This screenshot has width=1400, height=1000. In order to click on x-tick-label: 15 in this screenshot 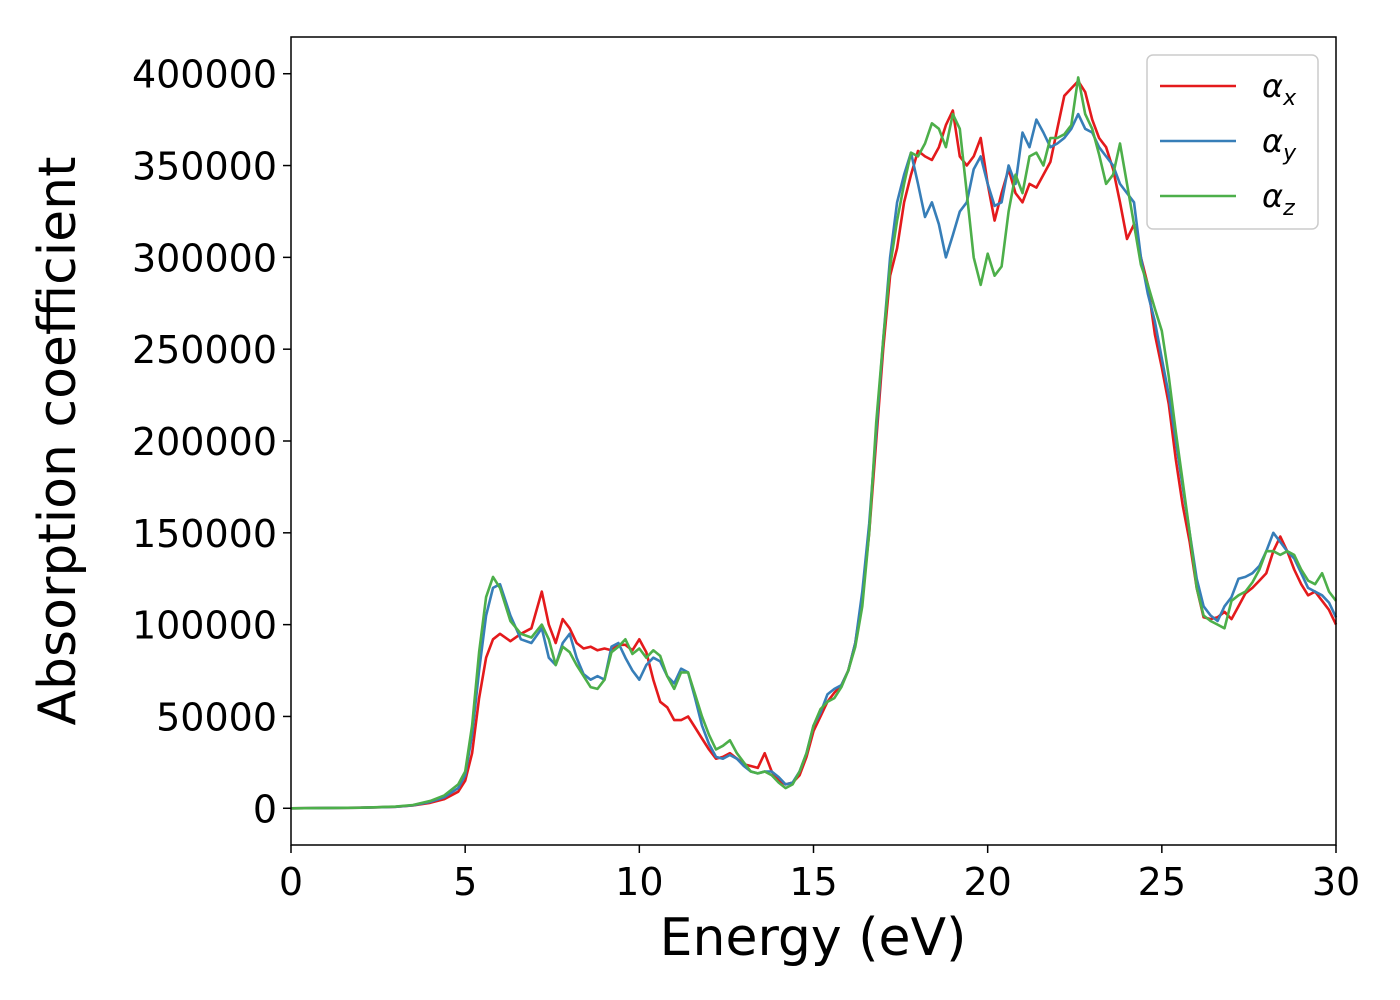, I will do `click(813, 882)`.